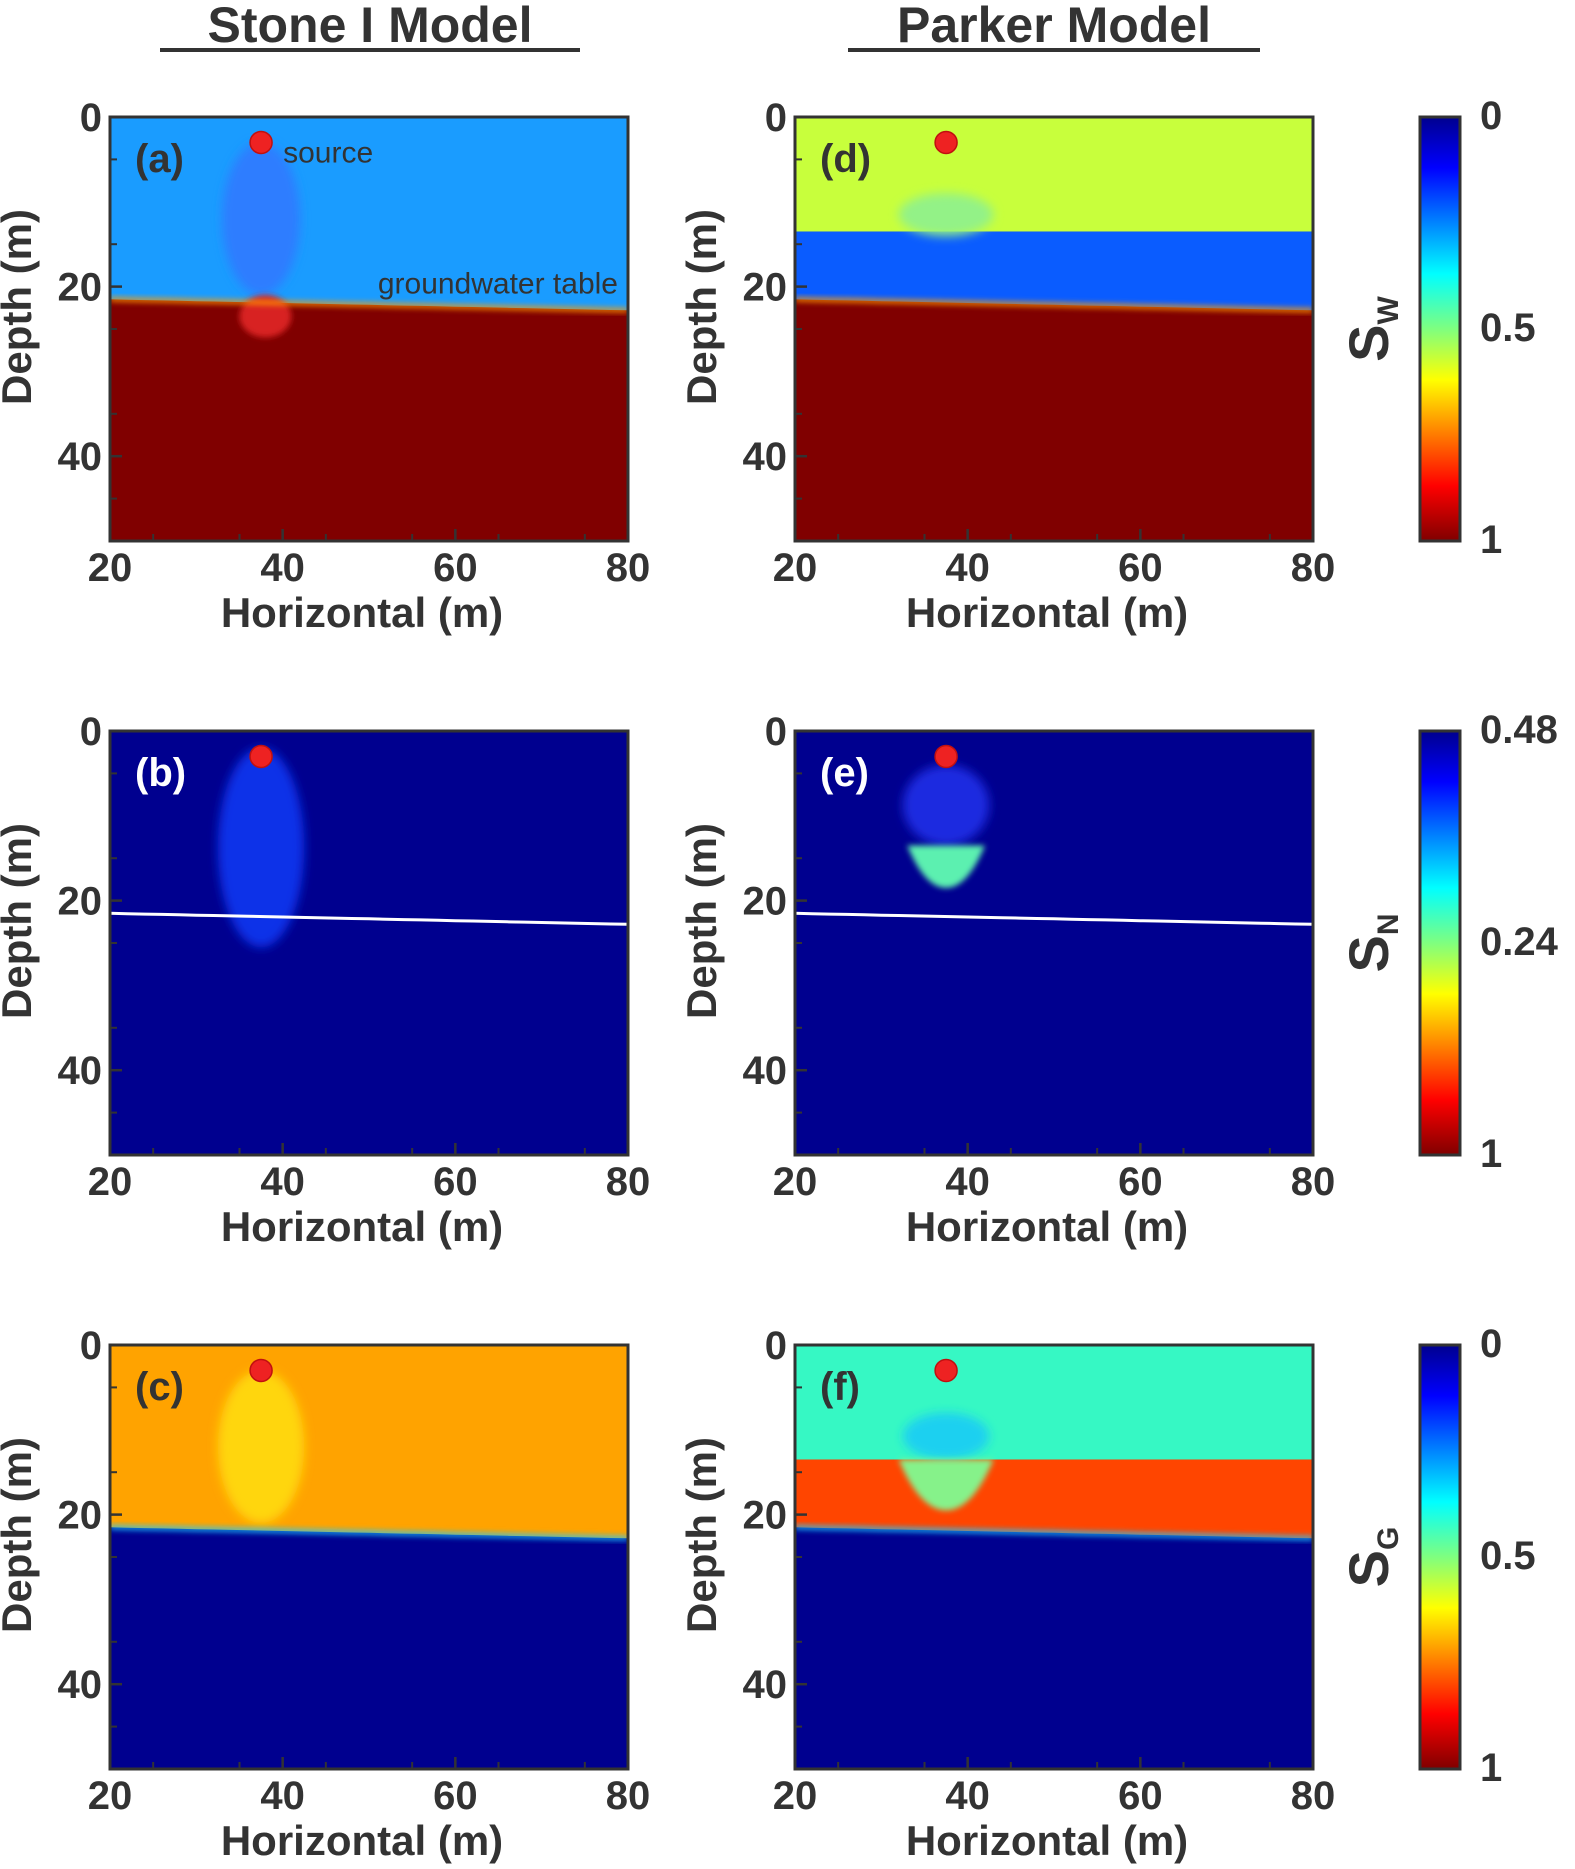  Describe the element at coordinates (370, 26) in the screenshot. I see `column-title-stone: Stone I Model` at that location.